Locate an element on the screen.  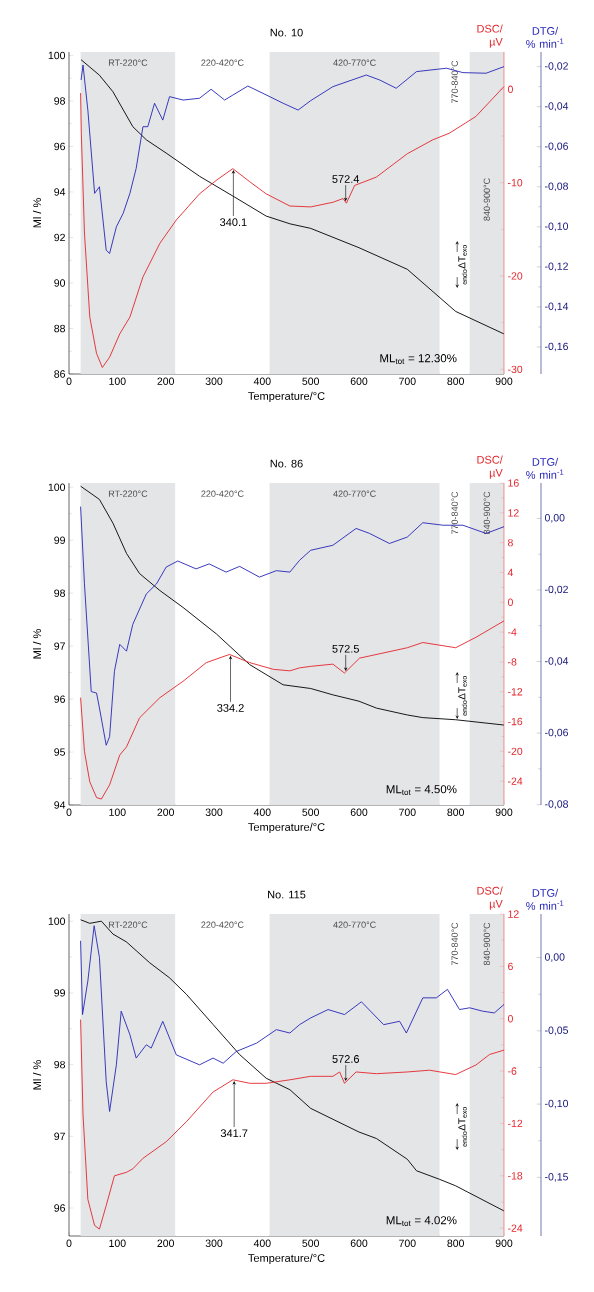
y2-tick-label: -8 is located at coordinates (512, 662).